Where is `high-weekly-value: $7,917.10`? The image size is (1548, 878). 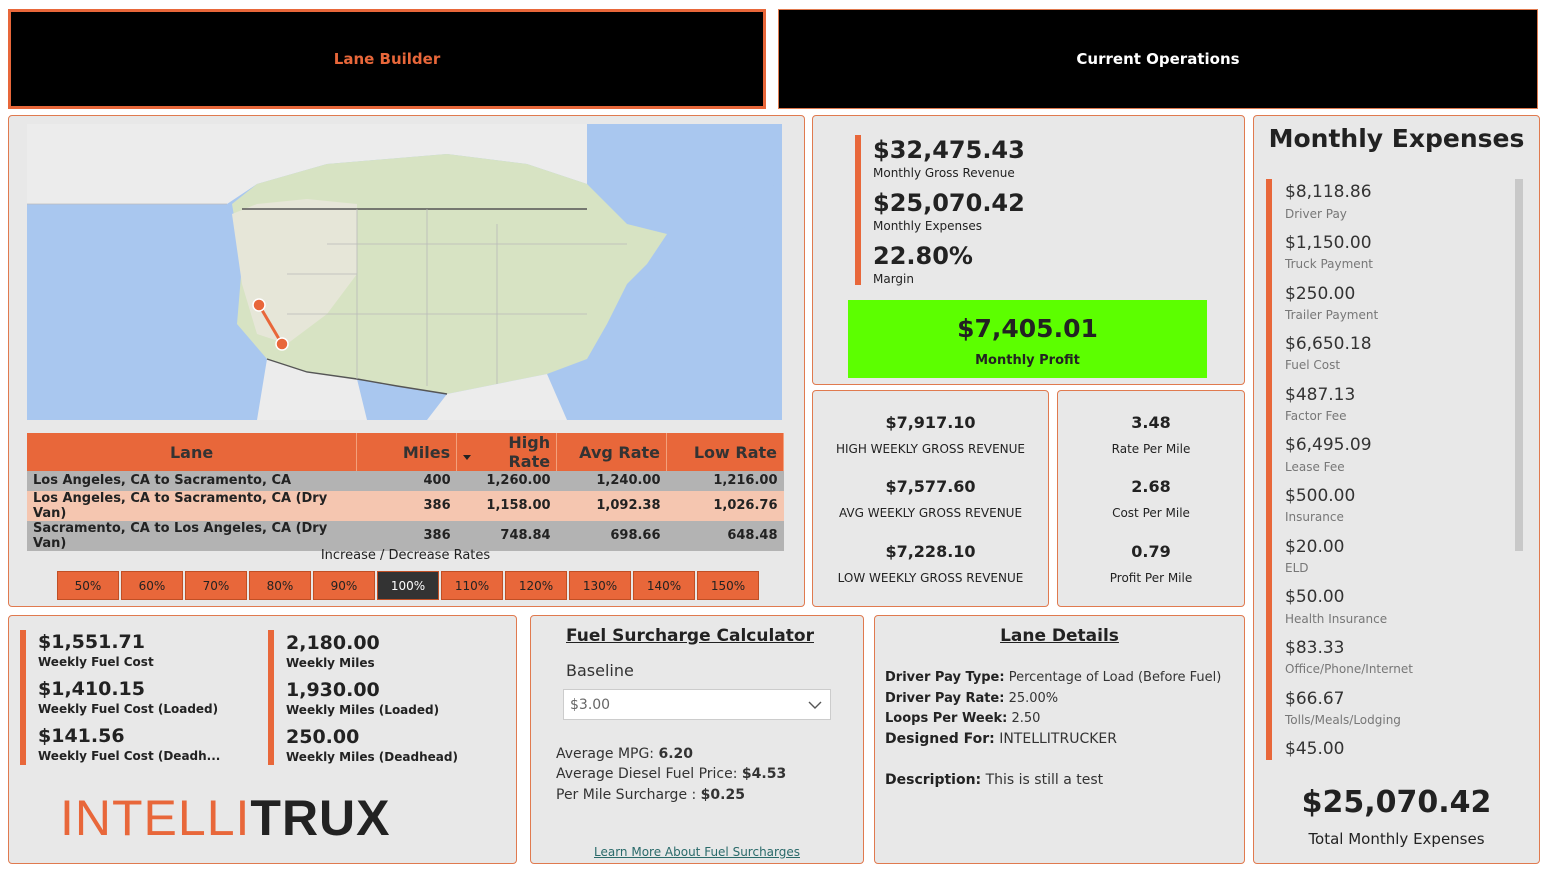 high-weekly-value: $7,917.10 is located at coordinates (930, 422).